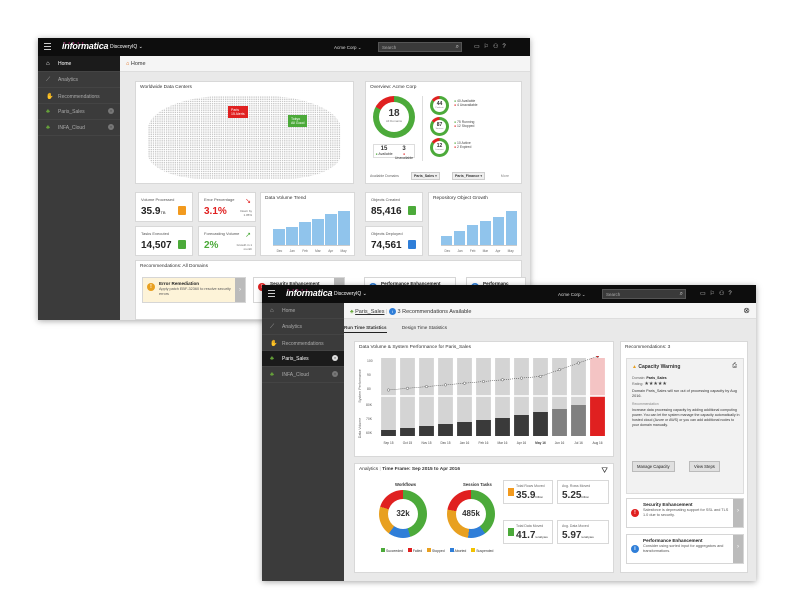 Image resolution: width=792 pixels, height=612 pixels. Describe the element at coordinates (164, 207) in the screenshot. I see `volume-kpi-card: Volume Processed 35.9TB` at that location.